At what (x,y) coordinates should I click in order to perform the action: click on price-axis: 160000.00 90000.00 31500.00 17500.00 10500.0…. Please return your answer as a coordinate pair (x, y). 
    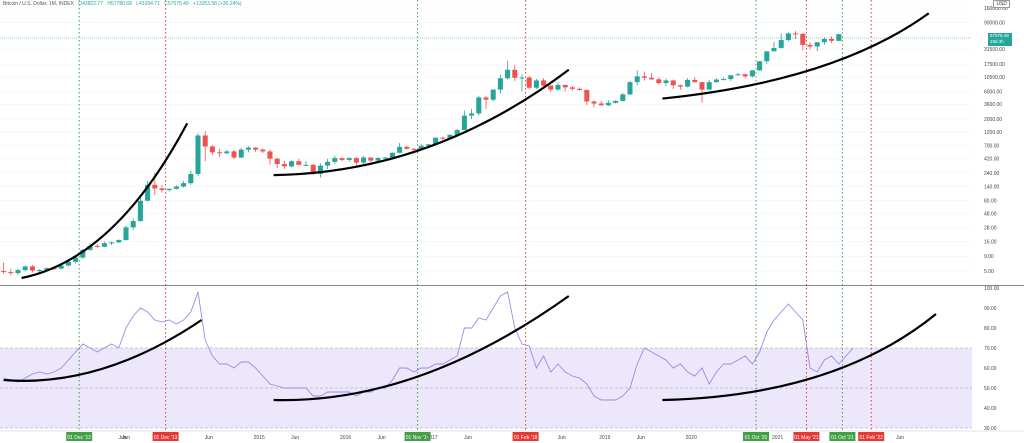
    Looking at the image, I should click on (996, 140).